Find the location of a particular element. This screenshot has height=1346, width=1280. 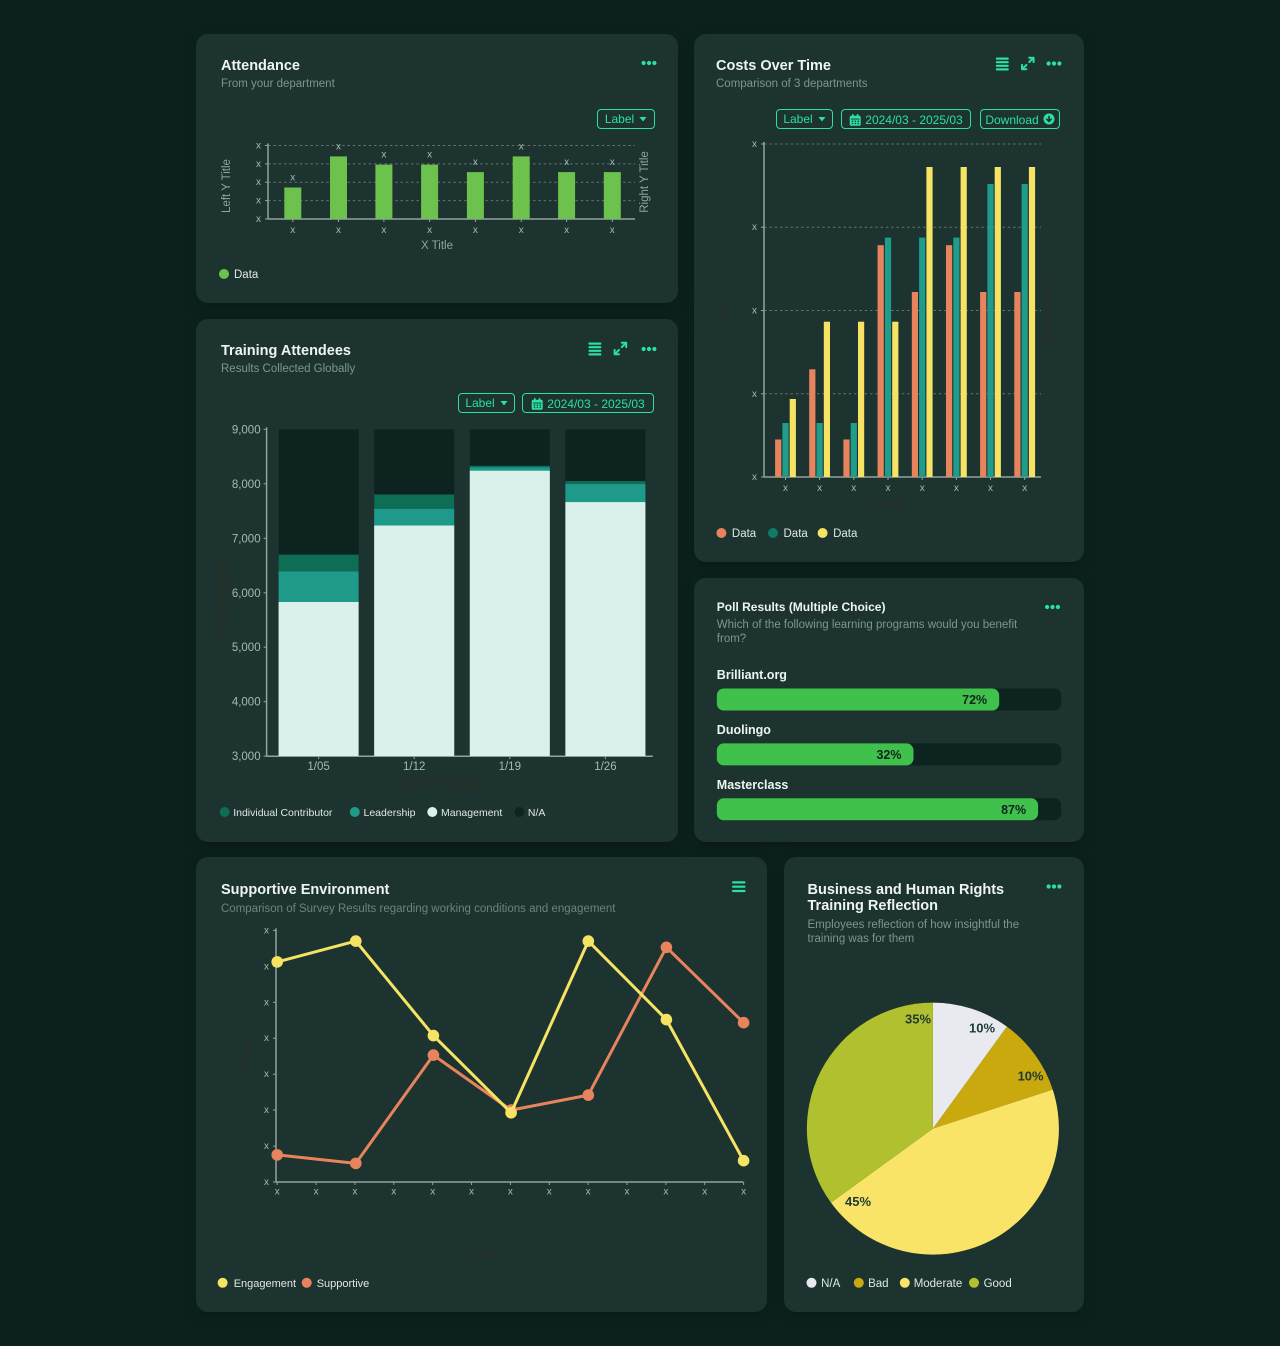

svg-text: 6,000 is located at coordinates (246, 594).